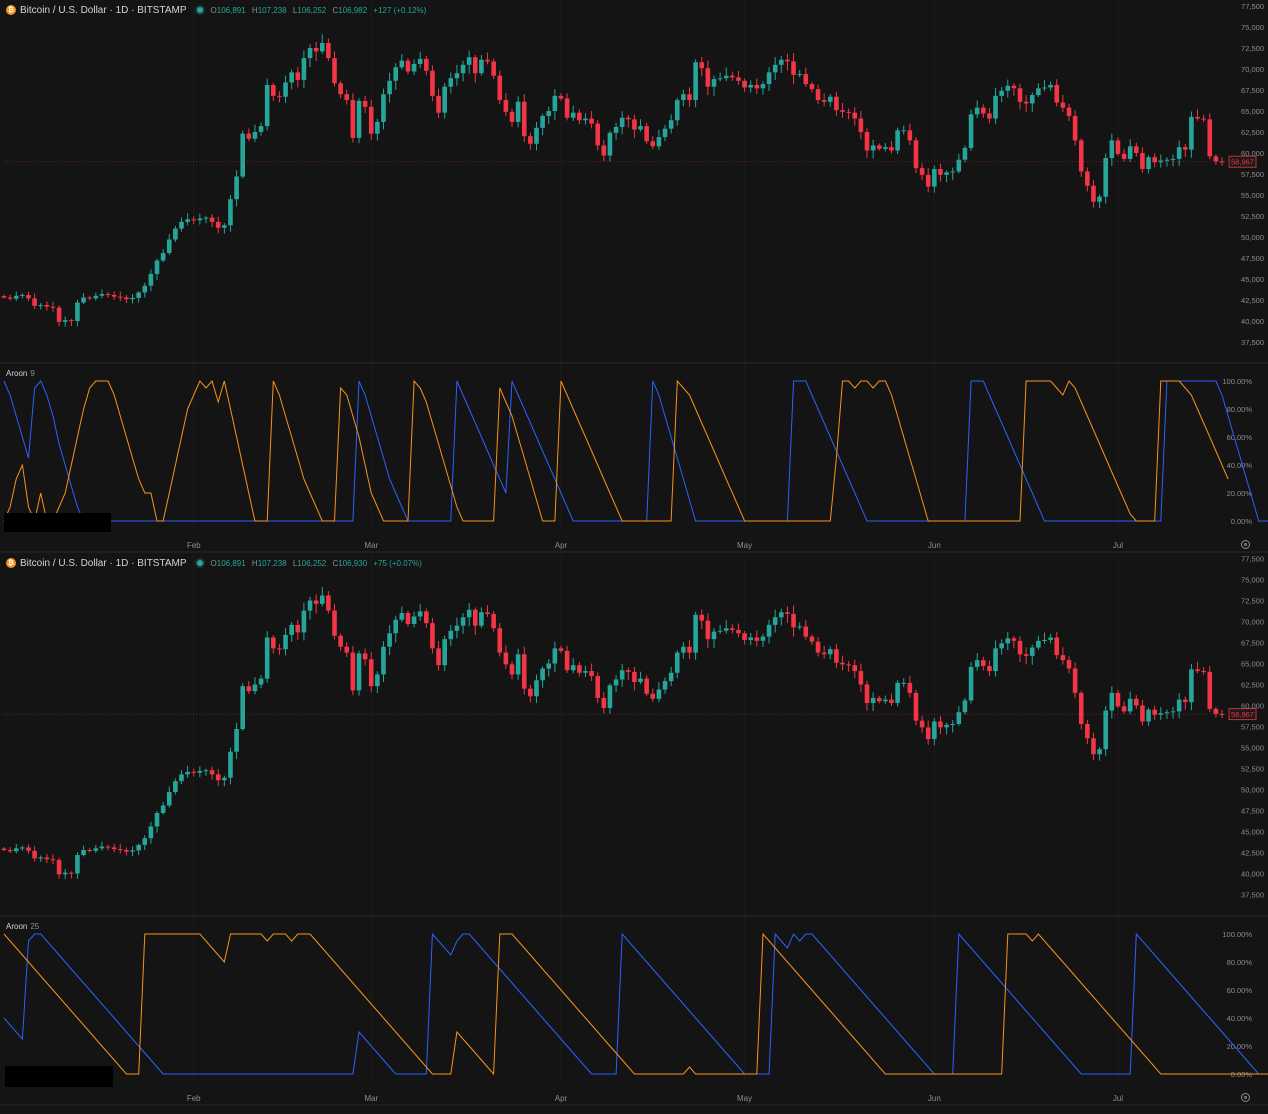 This screenshot has height=1114, width=1268. Describe the element at coordinates (194, 1098) in the screenshot. I see `time-axis-label: Feb` at that location.